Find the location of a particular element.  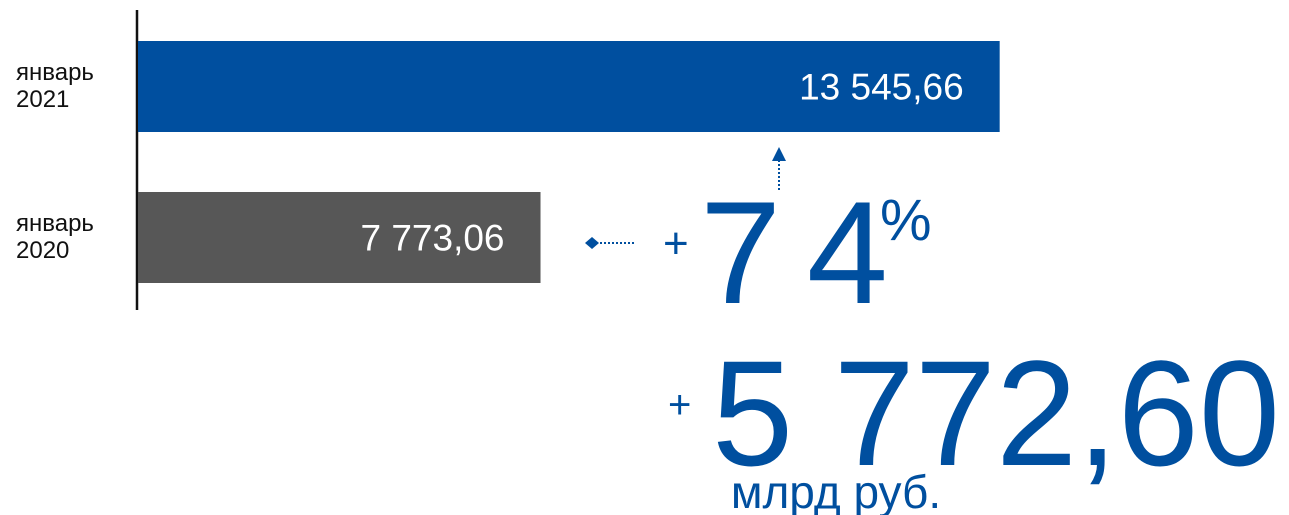

category-label: январь 2021 is located at coordinates (55, 85).